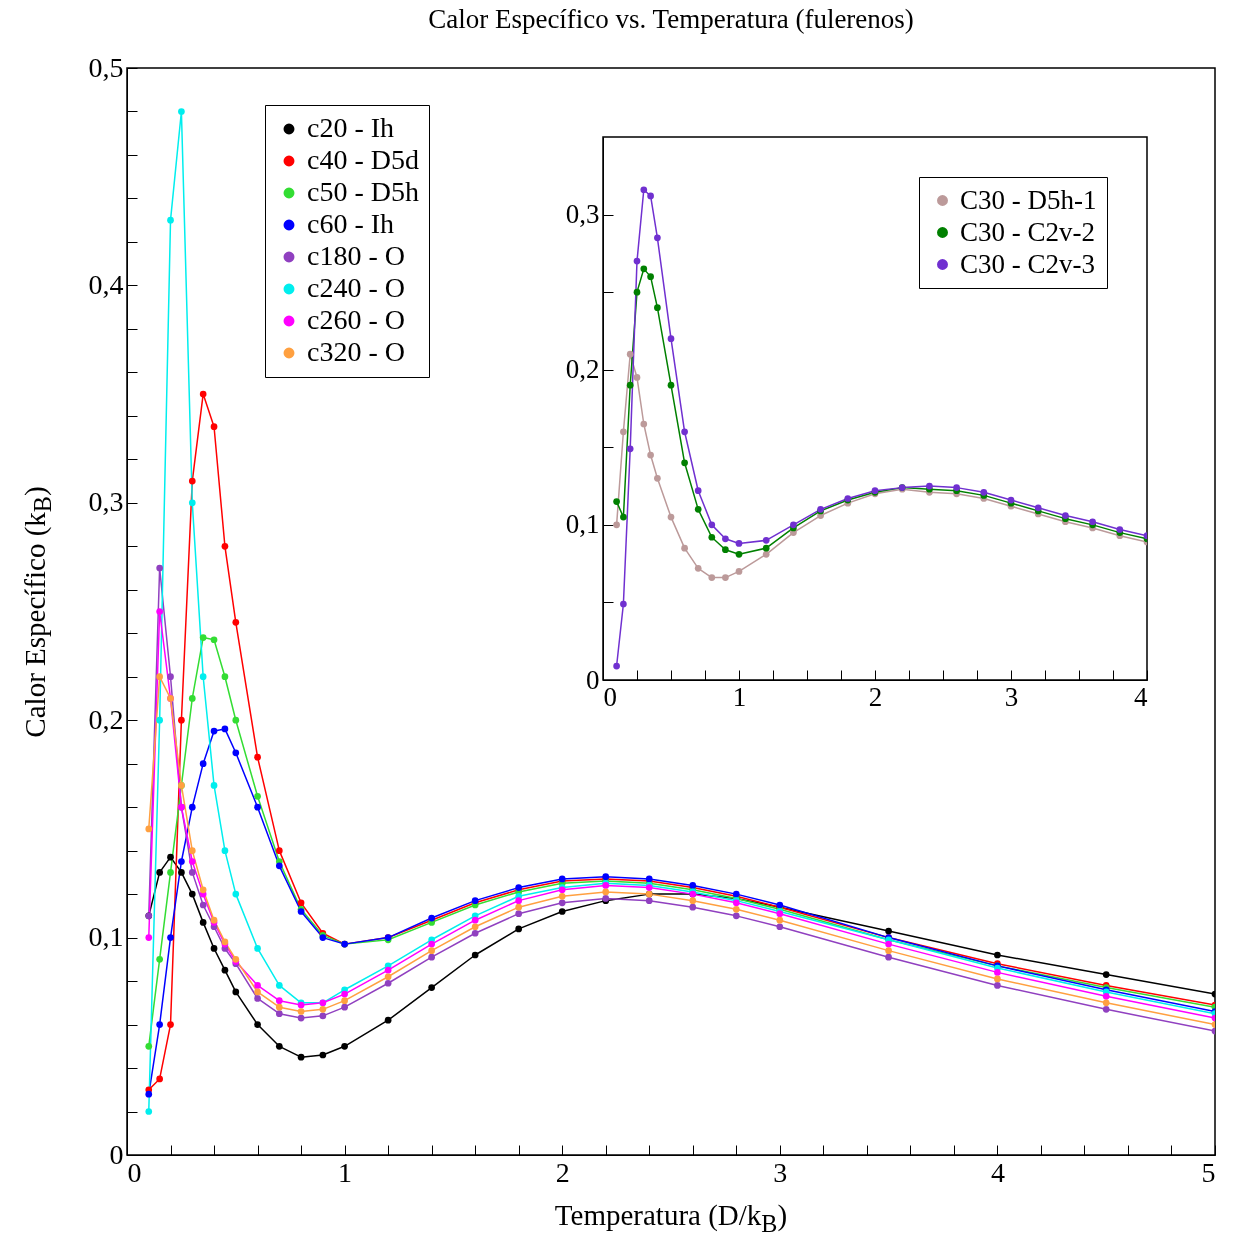 This screenshot has width=1237, height=1250. What do you see at coordinates (106, 67) in the screenshot?
I see `y-tick-label: 0,5` at bounding box center [106, 67].